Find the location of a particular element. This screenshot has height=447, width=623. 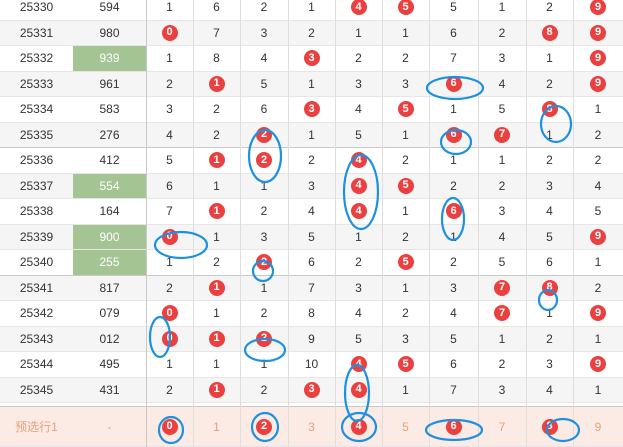

number-cell: 079 is located at coordinates (109, 313).